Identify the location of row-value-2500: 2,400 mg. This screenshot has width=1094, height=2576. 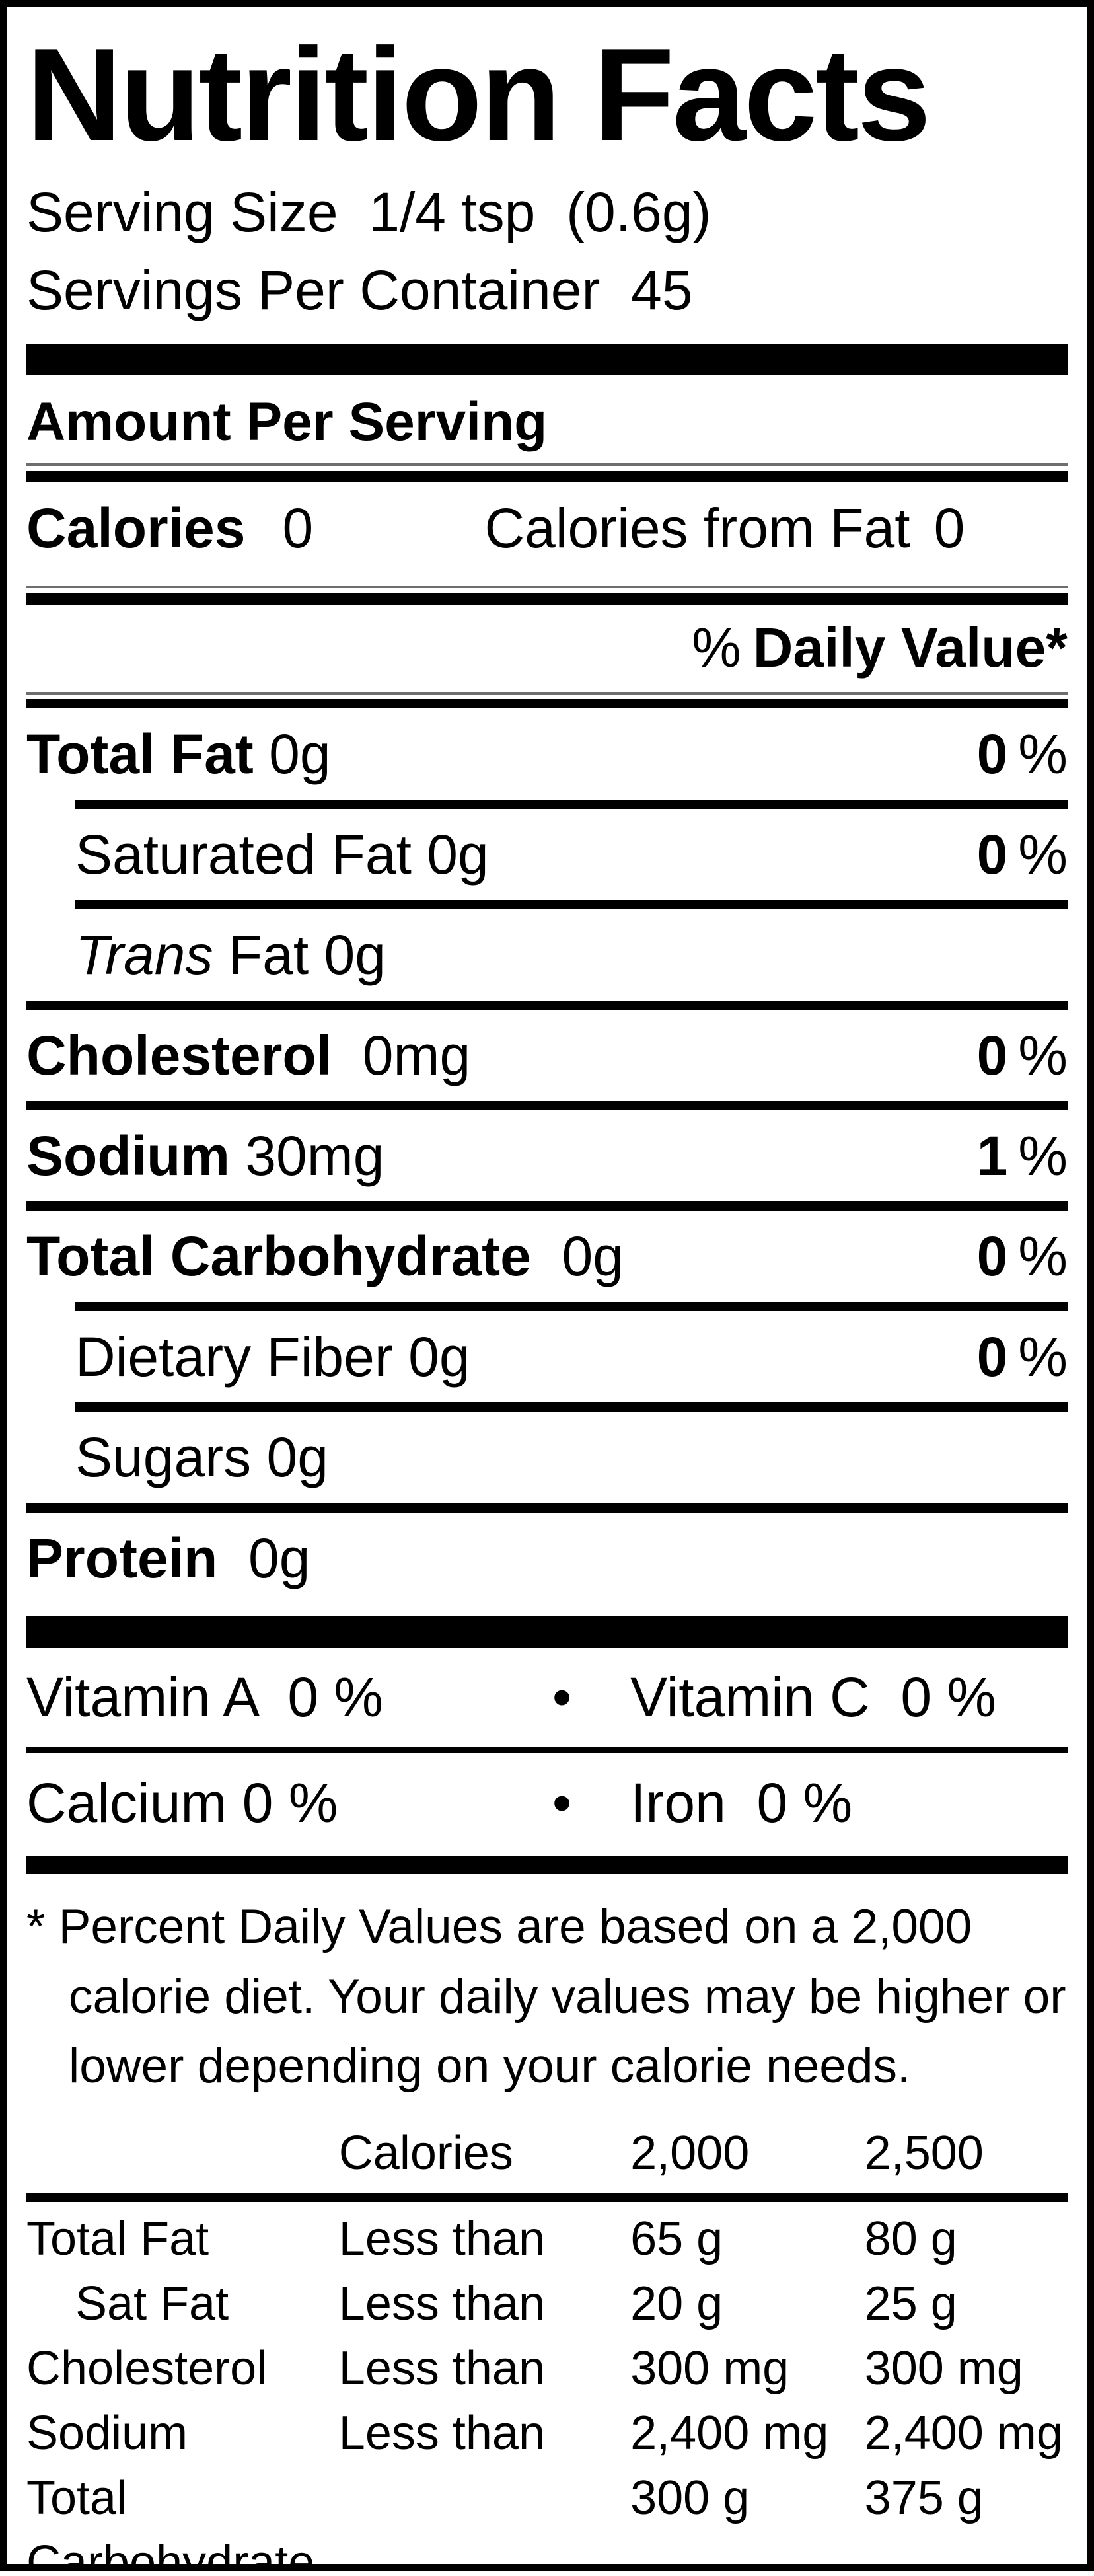
(964, 2433).